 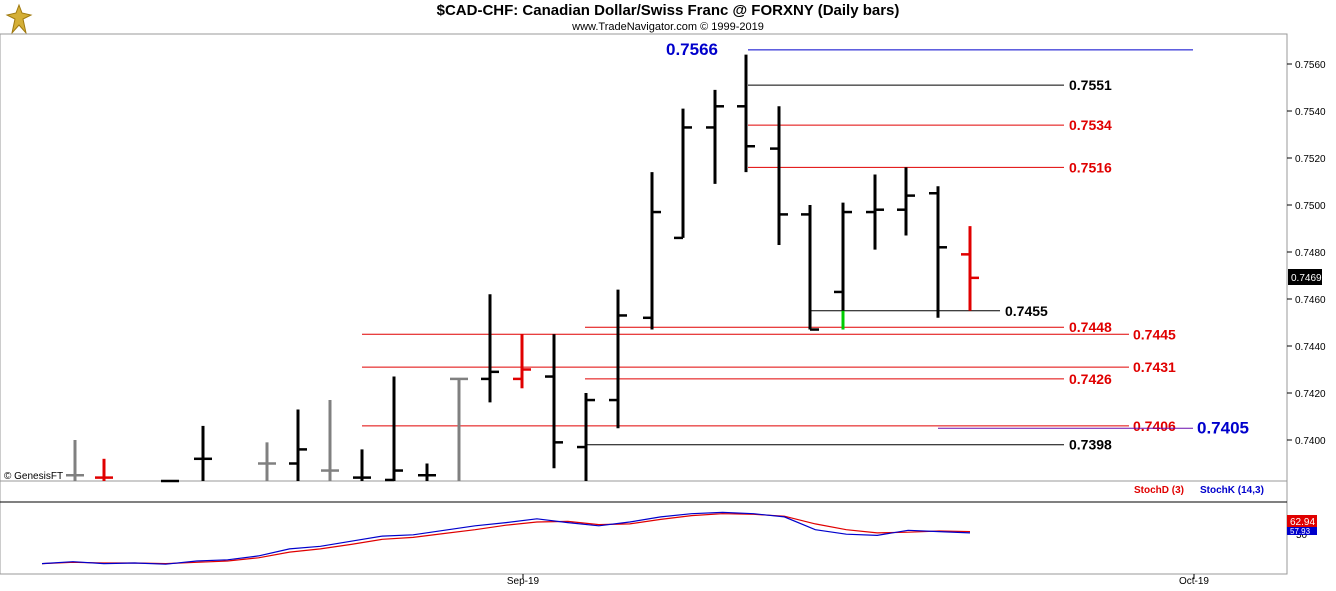 What do you see at coordinates (33, 476) in the screenshot?
I see `copyright-label: © GenesisFT` at bounding box center [33, 476].